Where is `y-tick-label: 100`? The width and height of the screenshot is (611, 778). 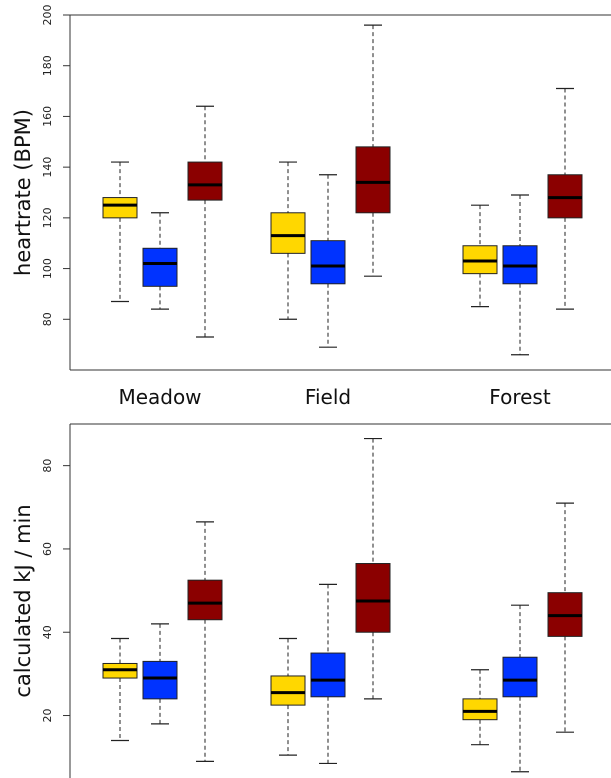 y-tick-label: 100 is located at coordinates (47, 268).